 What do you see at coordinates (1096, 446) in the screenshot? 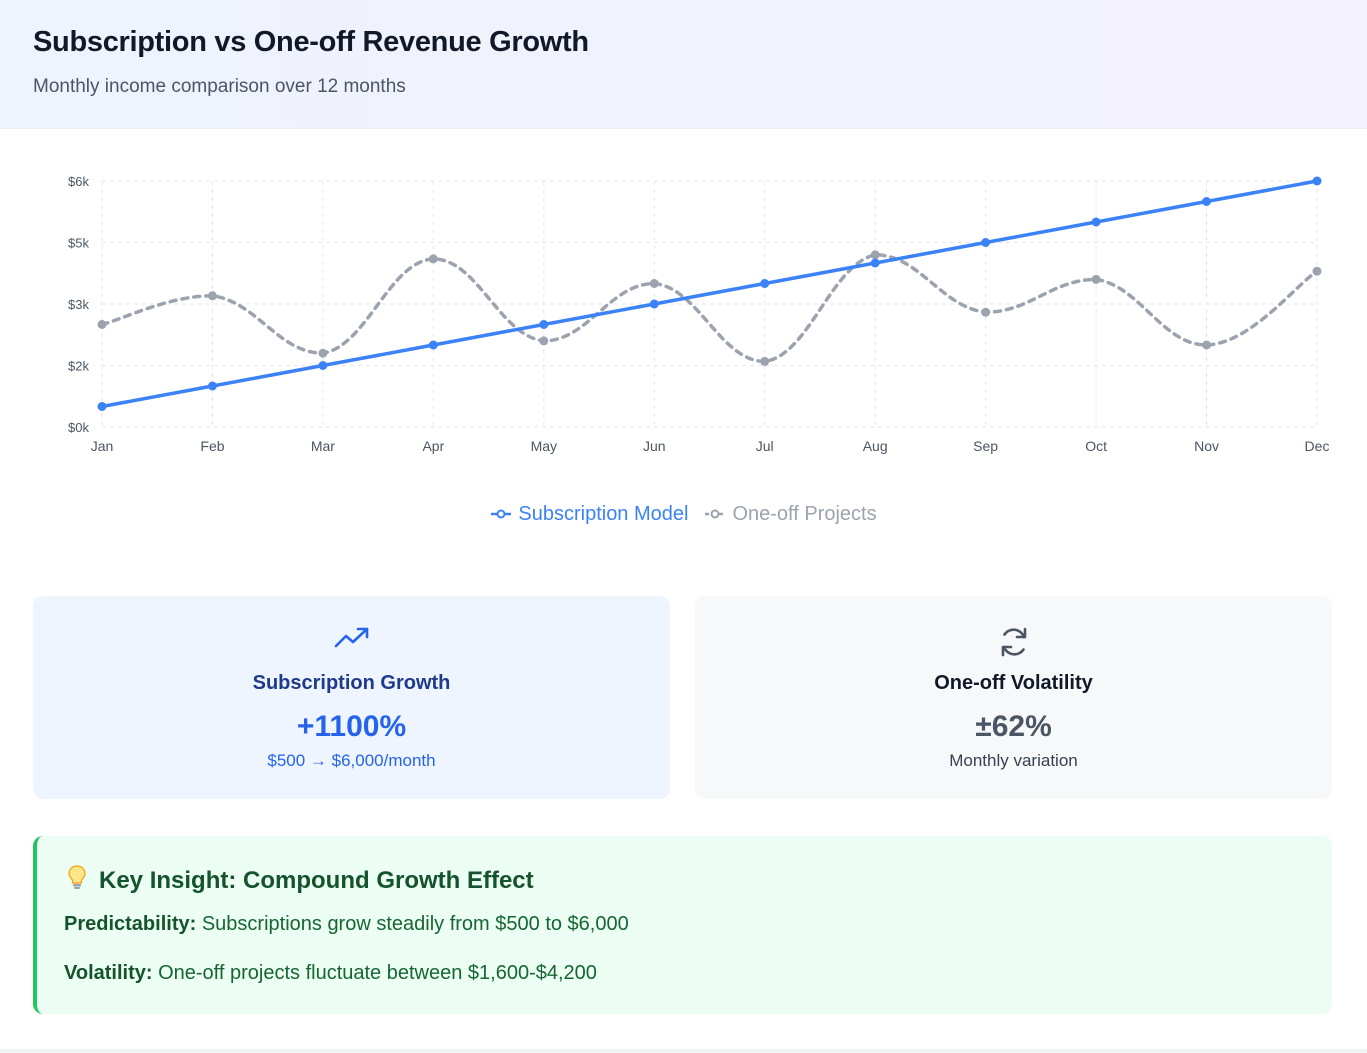
I see `x-tick-label: Oct` at bounding box center [1096, 446].